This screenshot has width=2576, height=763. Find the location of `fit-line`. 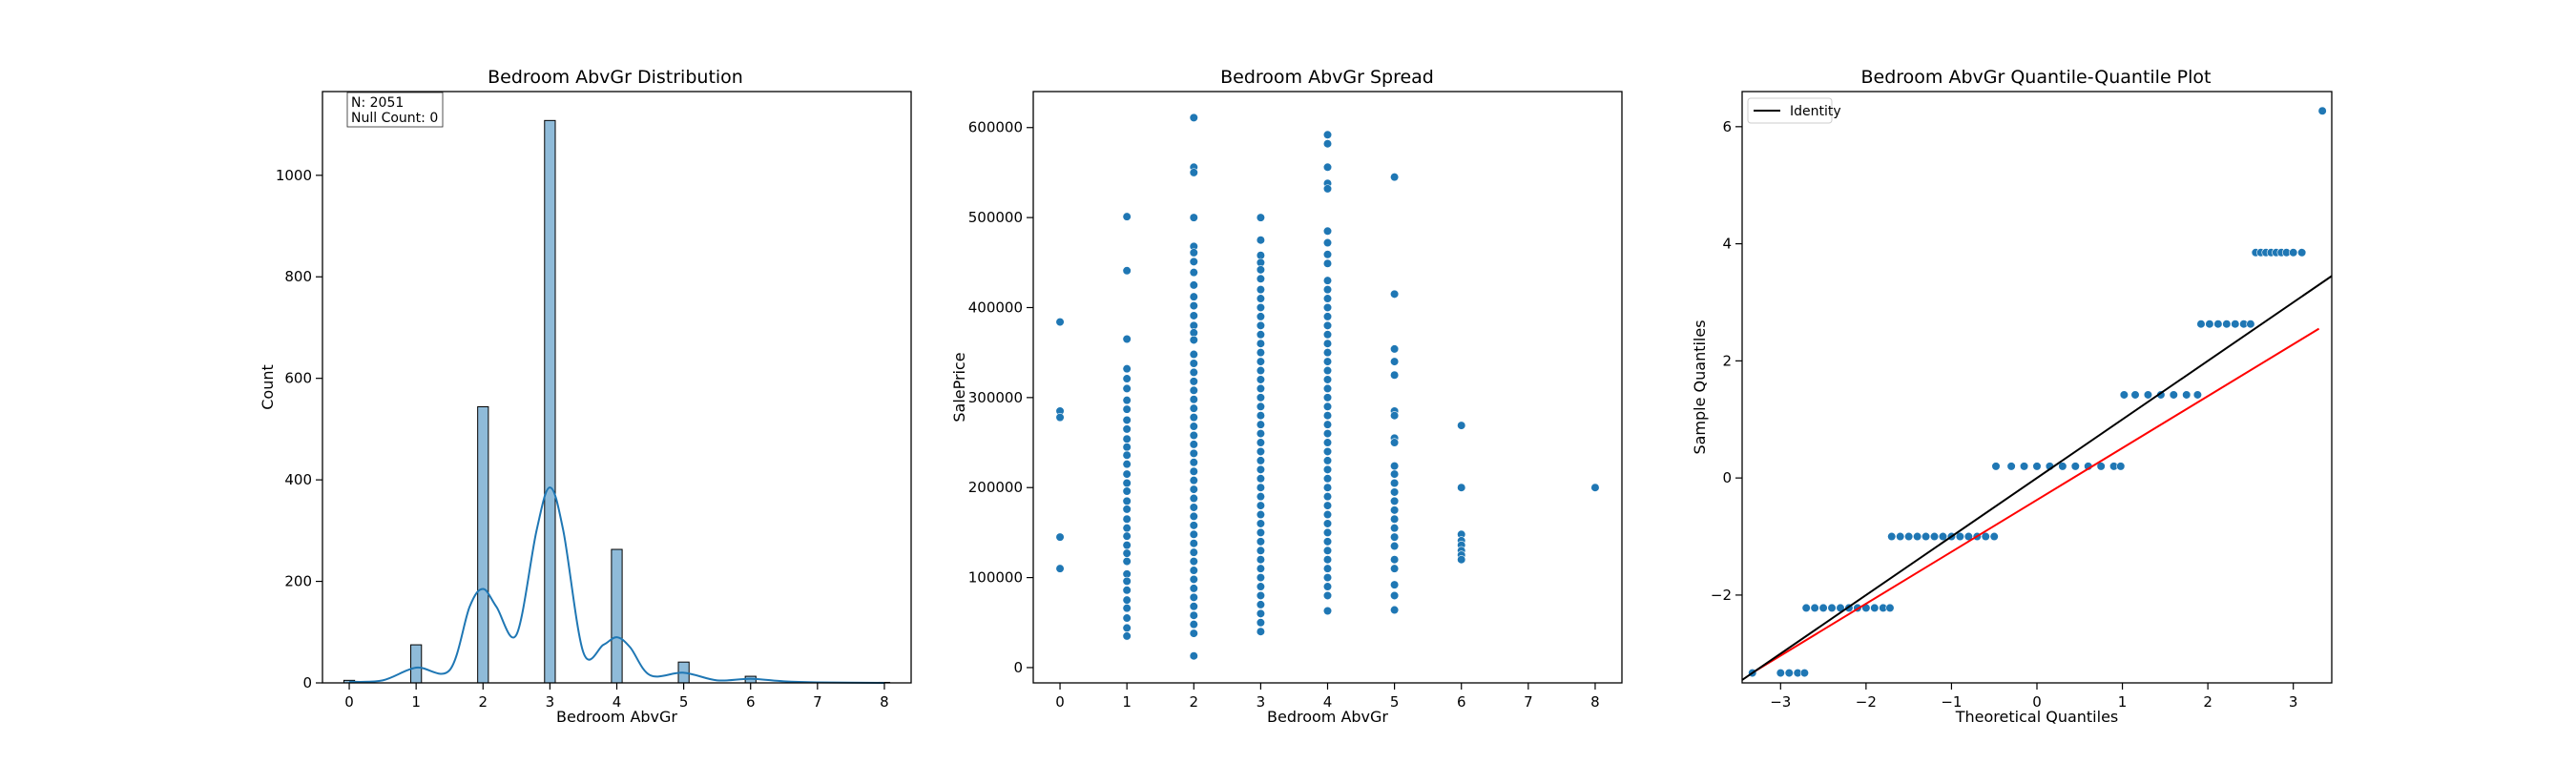

fit-line is located at coordinates (2037, 499).